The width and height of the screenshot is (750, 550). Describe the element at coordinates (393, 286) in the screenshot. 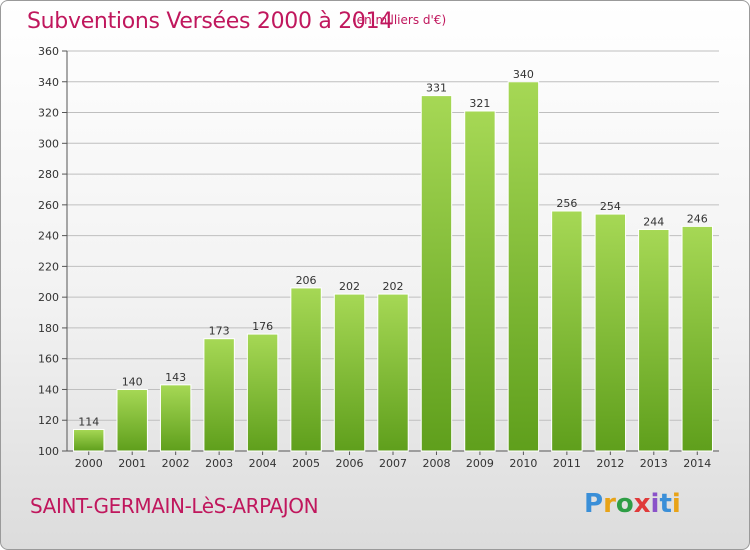

I see `value-label-2007: 202` at that location.